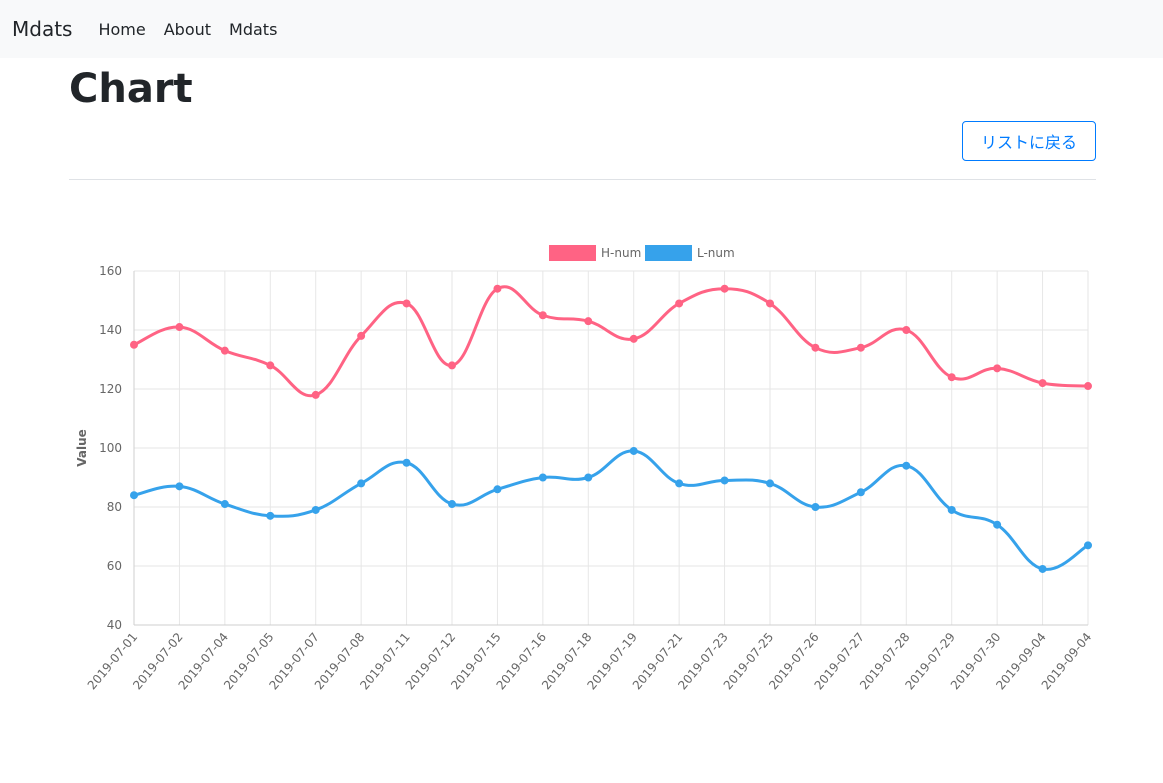 This screenshot has height=783, width=1163. Describe the element at coordinates (621, 253) in the screenshot. I see `legend-label-h-num: H-num` at that location.